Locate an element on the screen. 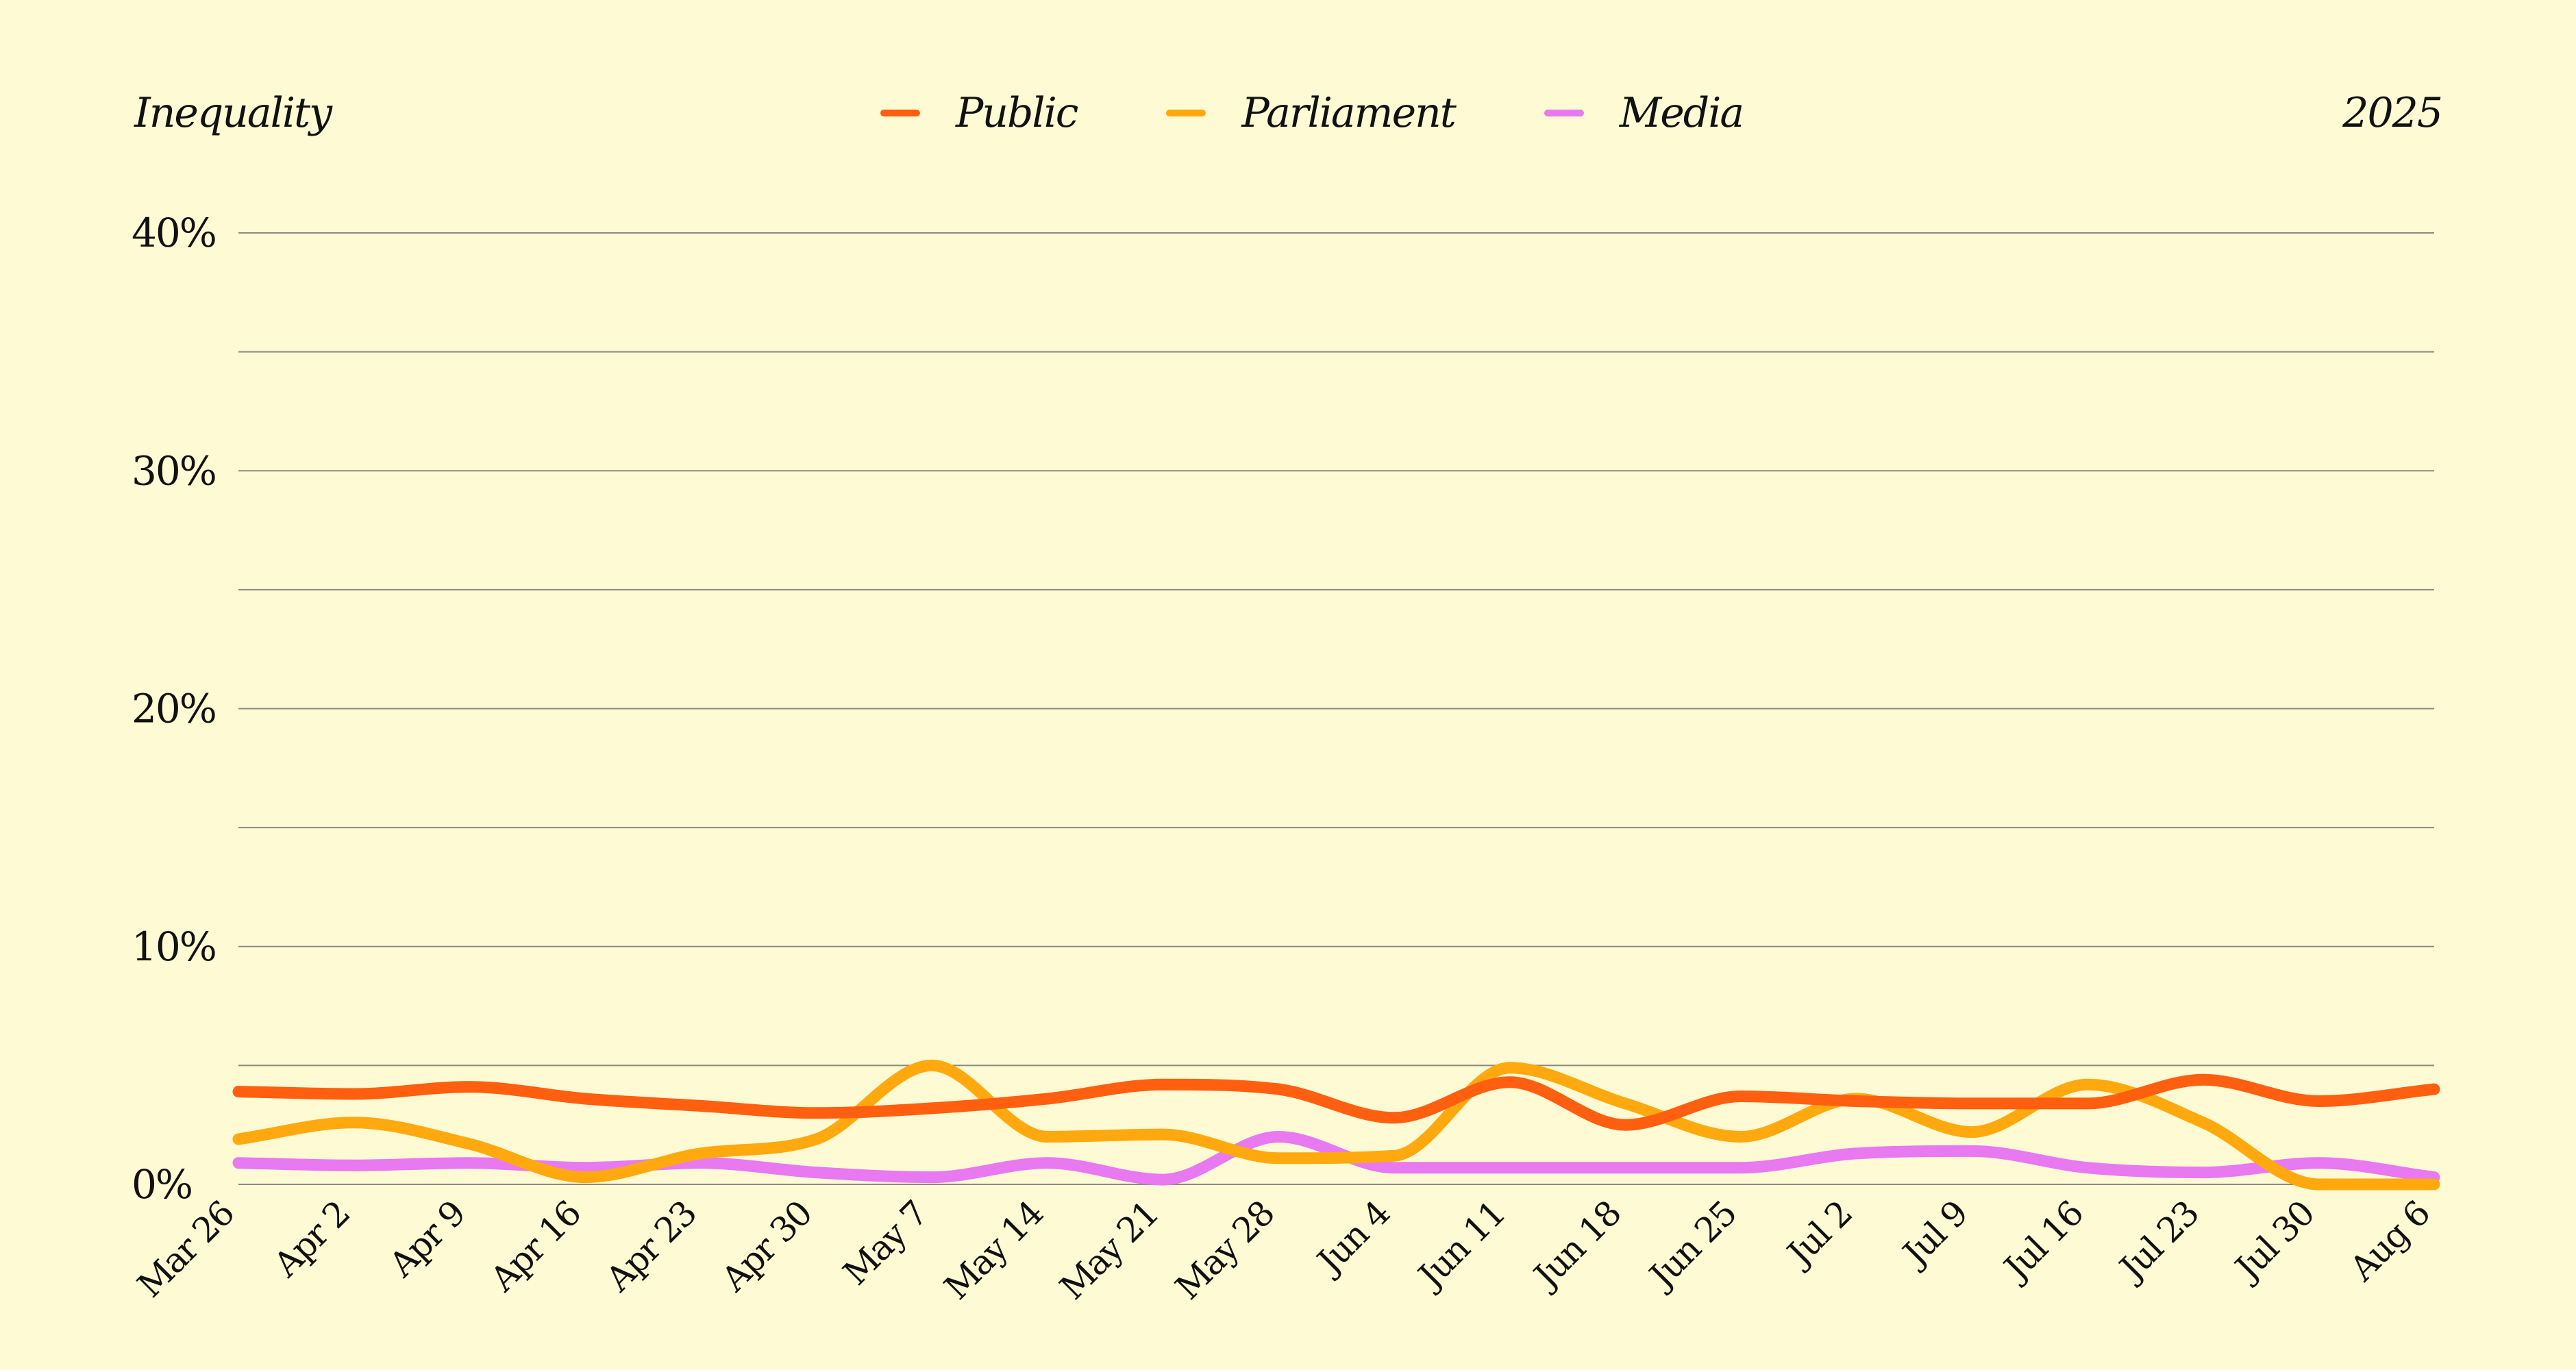 The width and height of the screenshot is (2576, 1370). legend-item-media: Media is located at coordinates (1644, 113).